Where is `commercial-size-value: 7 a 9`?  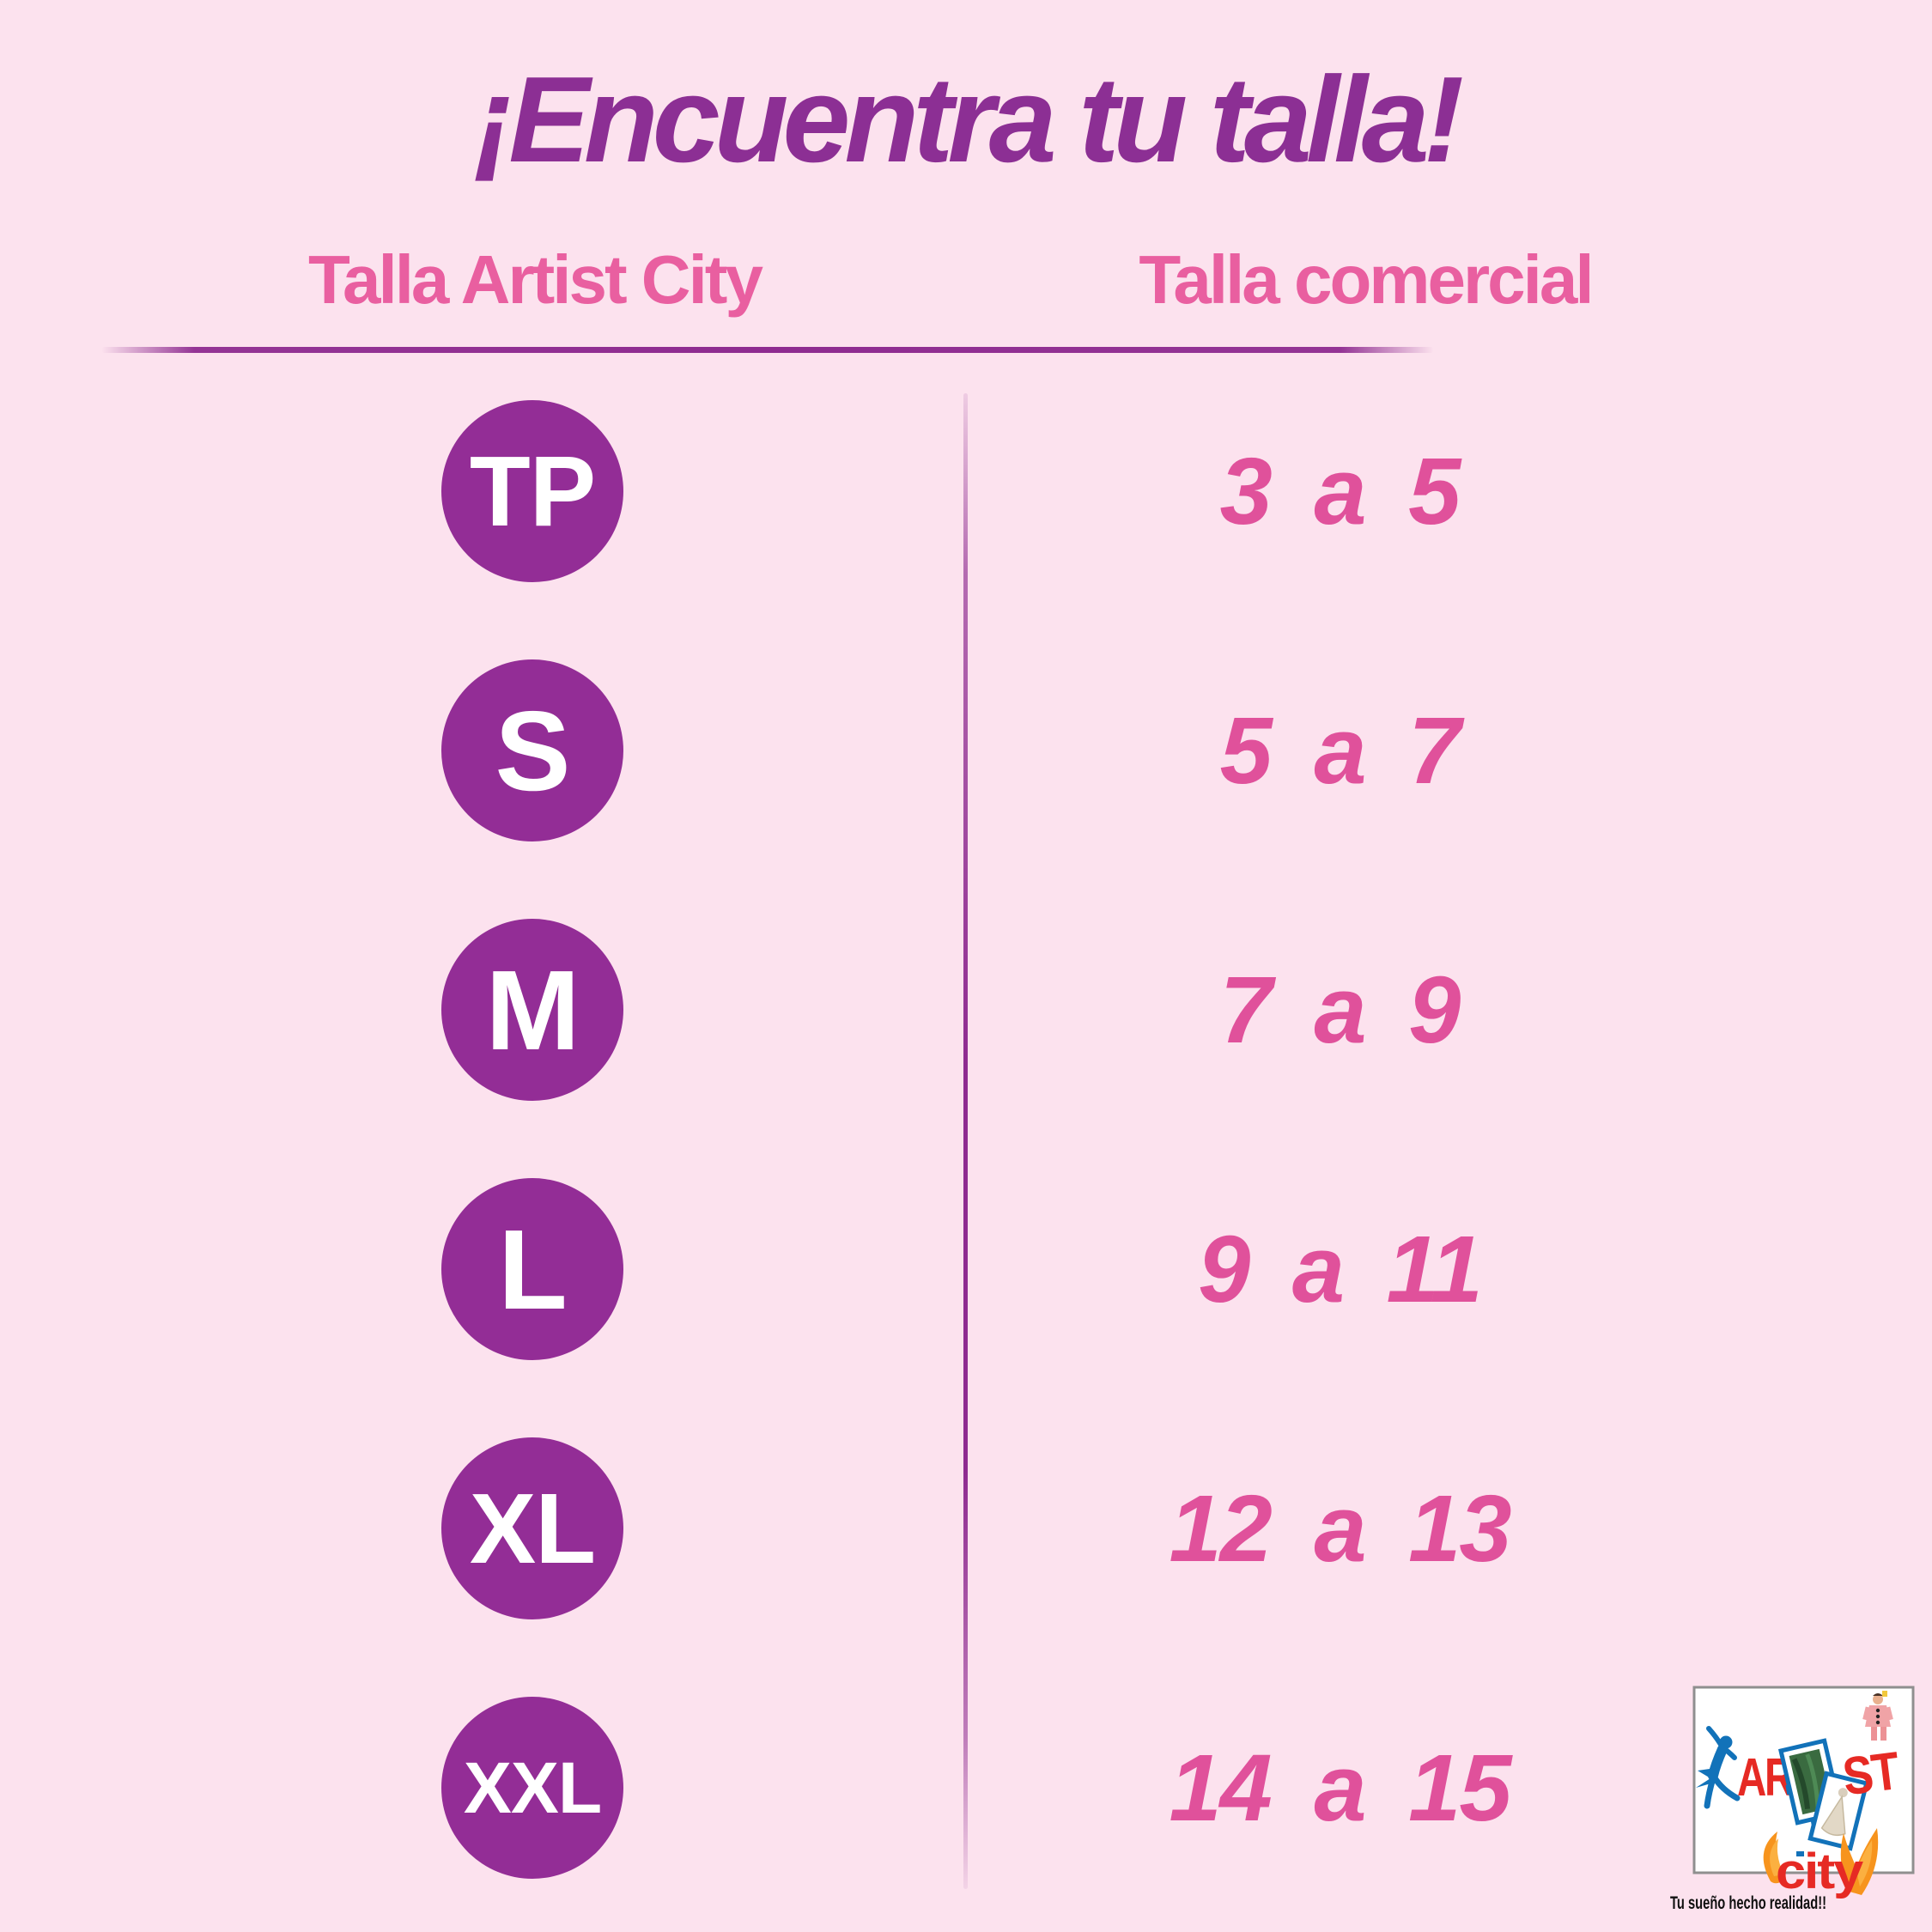
commercial-size-value: 7 a 9 is located at coordinates (1340, 1010).